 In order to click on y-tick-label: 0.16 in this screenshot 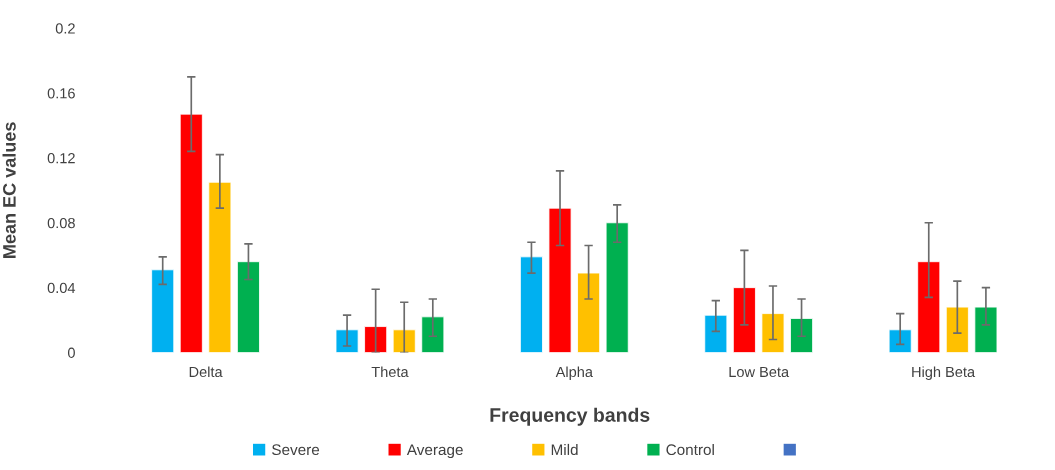, I will do `click(61, 93)`.